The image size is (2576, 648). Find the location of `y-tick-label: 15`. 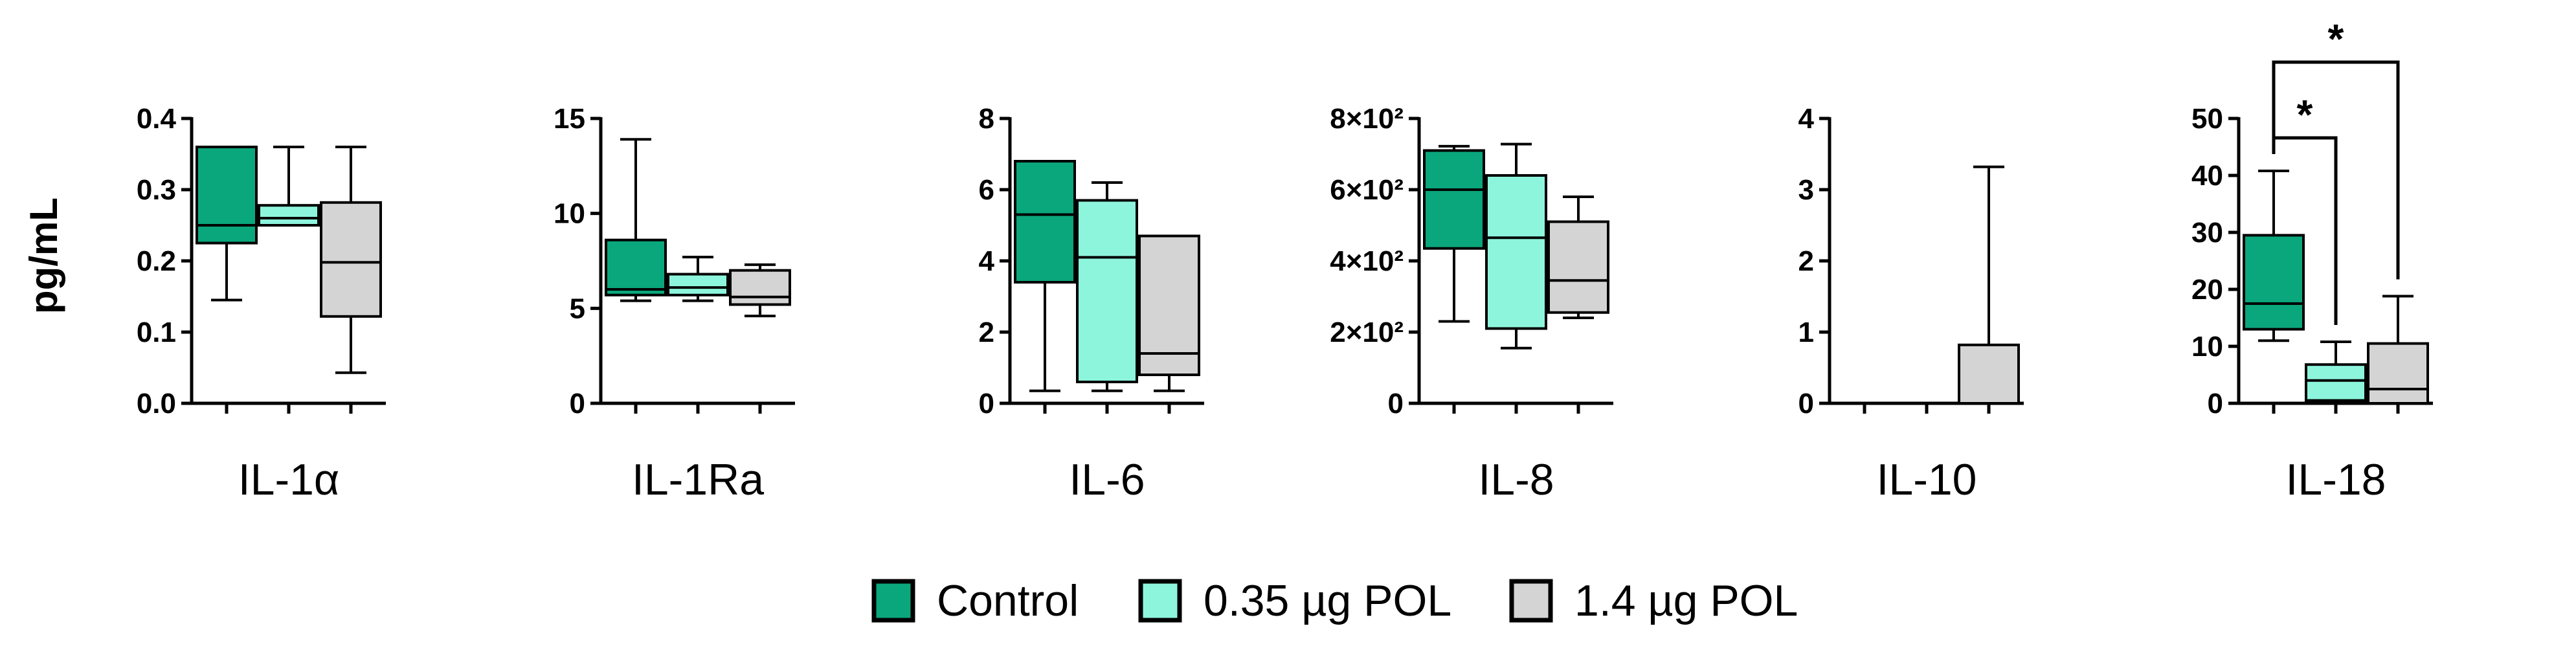

y-tick-label: 15 is located at coordinates (570, 119).